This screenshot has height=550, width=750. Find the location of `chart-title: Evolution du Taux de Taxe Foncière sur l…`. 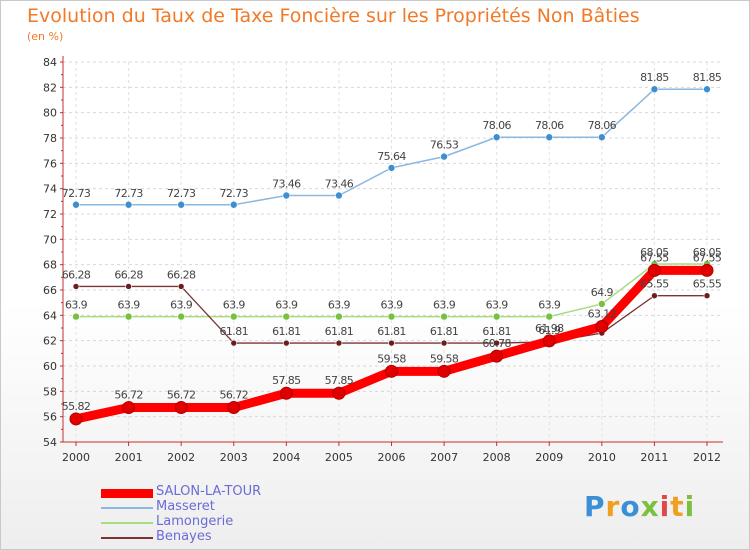

chart-title: Evolution du Taux de Taxe Foncière sur l… is located at coordinates (333, 16).